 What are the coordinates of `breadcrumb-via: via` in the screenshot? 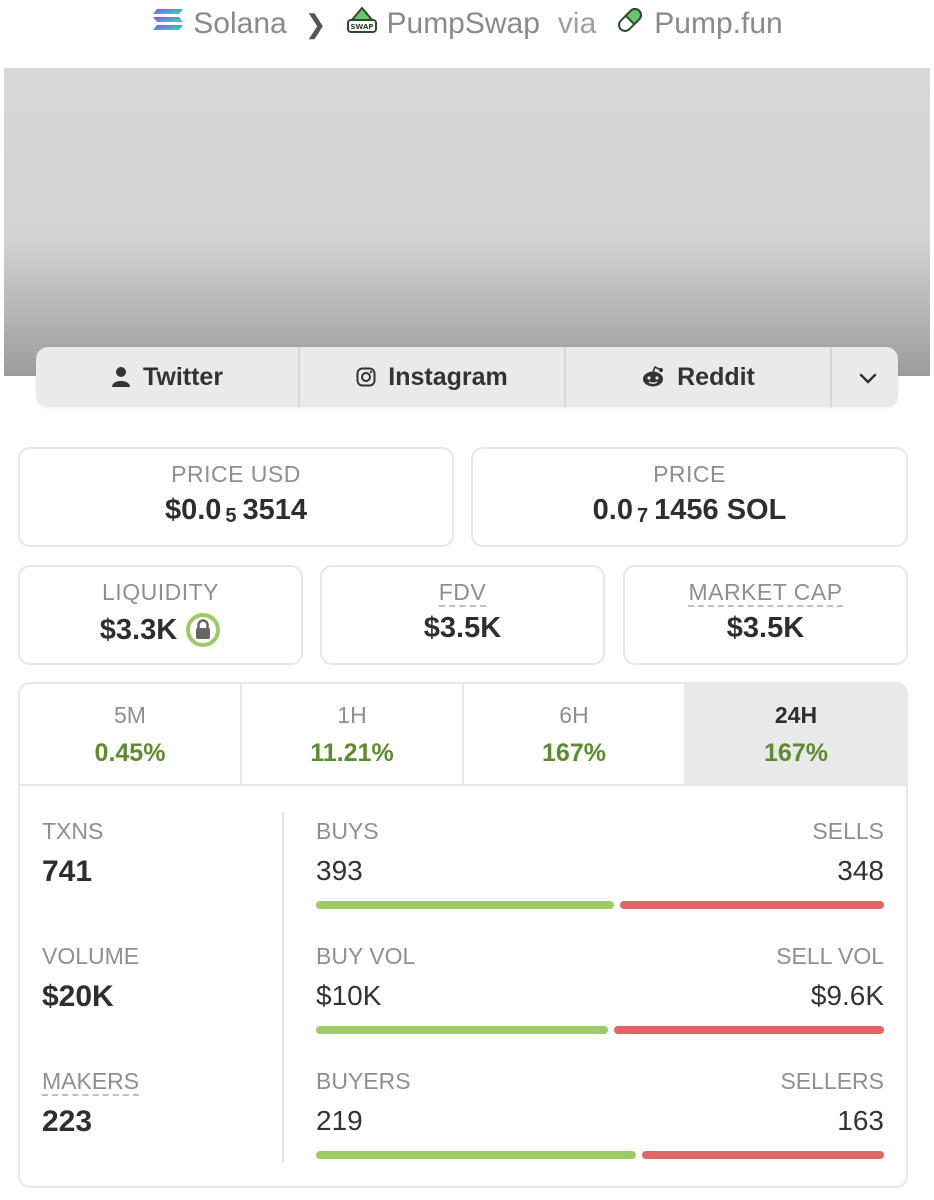 It's located at (577, 23).